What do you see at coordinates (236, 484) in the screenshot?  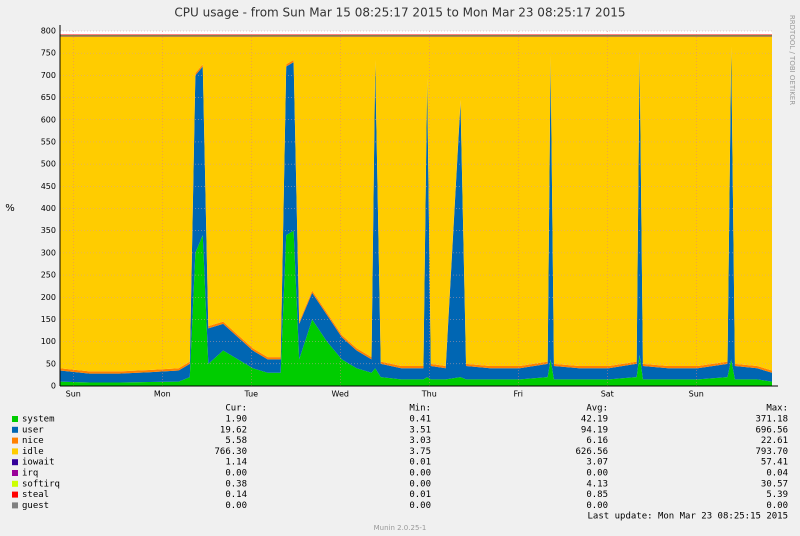 I see `legend-stat: 0.38` at bounding box center [236, 484].